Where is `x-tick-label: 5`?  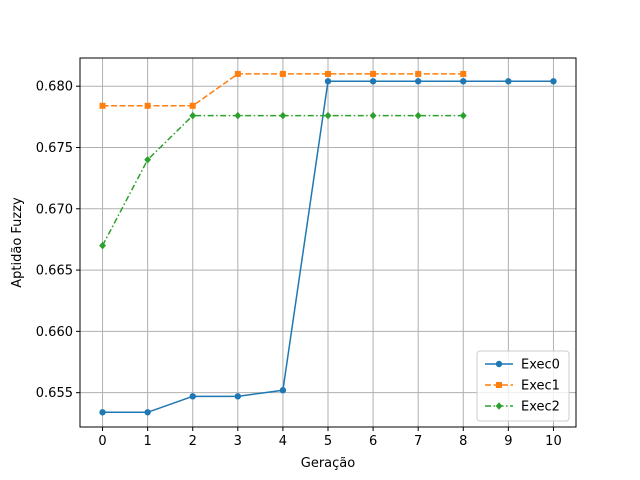
x-tick-label: 5 is located at coordinates (328, 441).